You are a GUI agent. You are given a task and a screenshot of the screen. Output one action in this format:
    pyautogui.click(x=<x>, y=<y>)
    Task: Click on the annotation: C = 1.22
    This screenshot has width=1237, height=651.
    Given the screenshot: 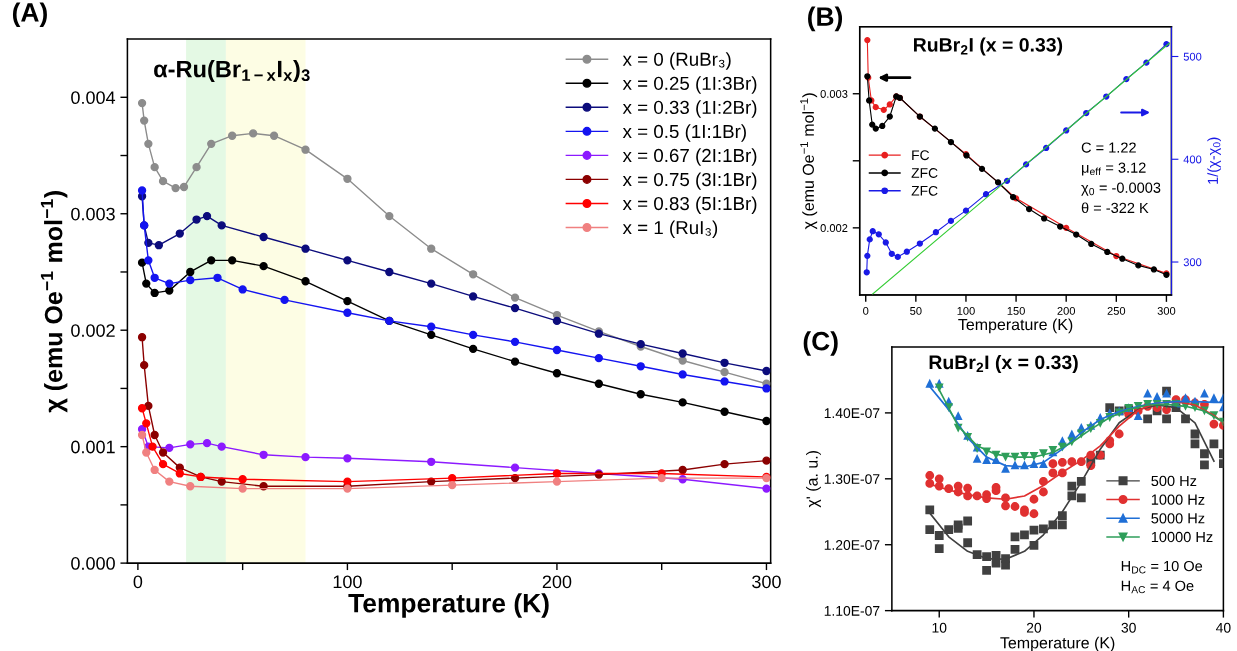 What is the action you would take?
    pyautogui.click(x=1108, y=147)
    